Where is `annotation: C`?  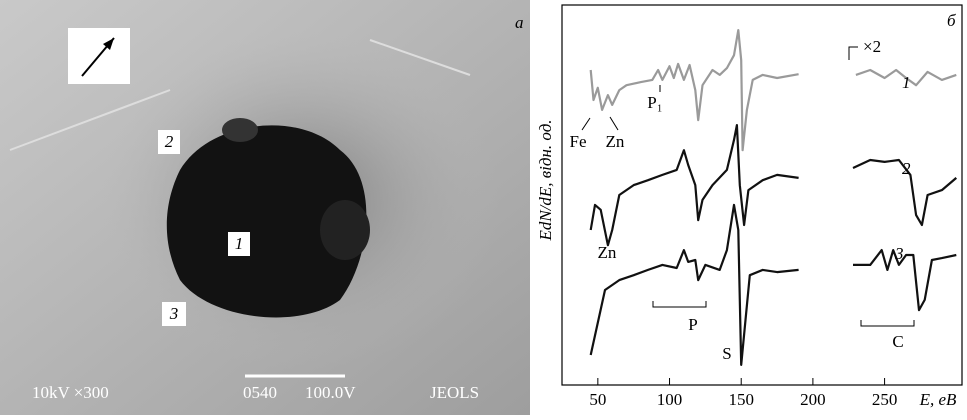
annotation: C is located at coordinates (897, 341).